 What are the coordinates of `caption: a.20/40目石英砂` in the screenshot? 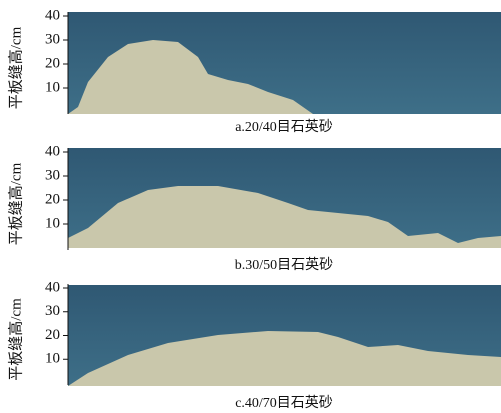 It's located at (284, 126).